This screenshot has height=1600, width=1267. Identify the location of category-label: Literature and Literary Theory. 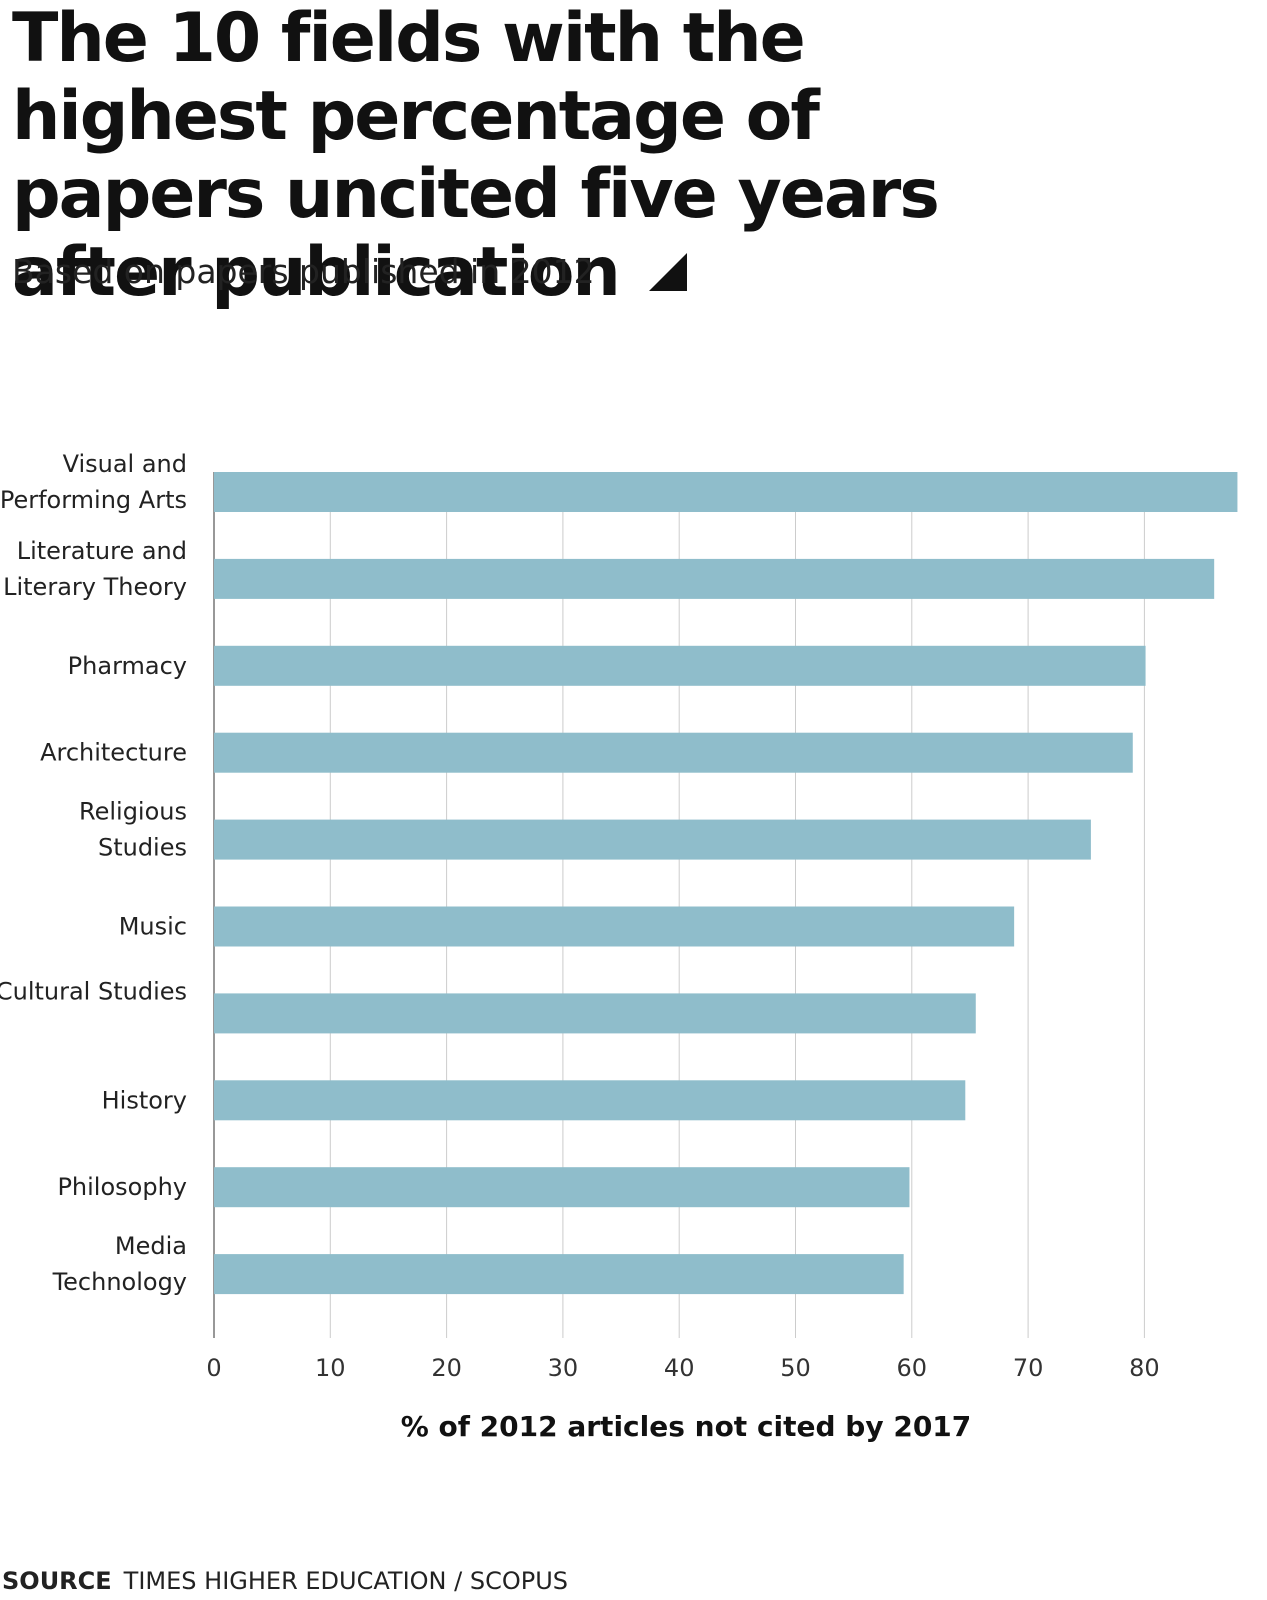
(95, 569).